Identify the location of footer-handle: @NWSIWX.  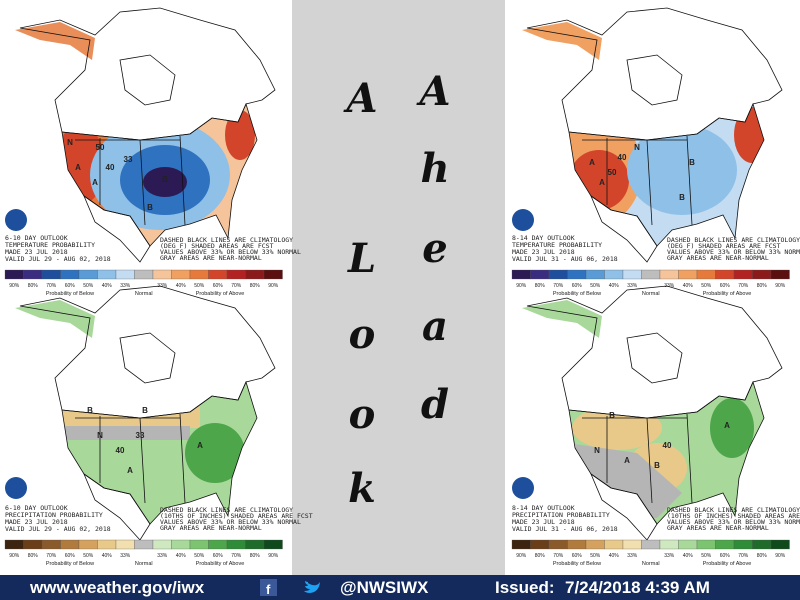
(384, 587).